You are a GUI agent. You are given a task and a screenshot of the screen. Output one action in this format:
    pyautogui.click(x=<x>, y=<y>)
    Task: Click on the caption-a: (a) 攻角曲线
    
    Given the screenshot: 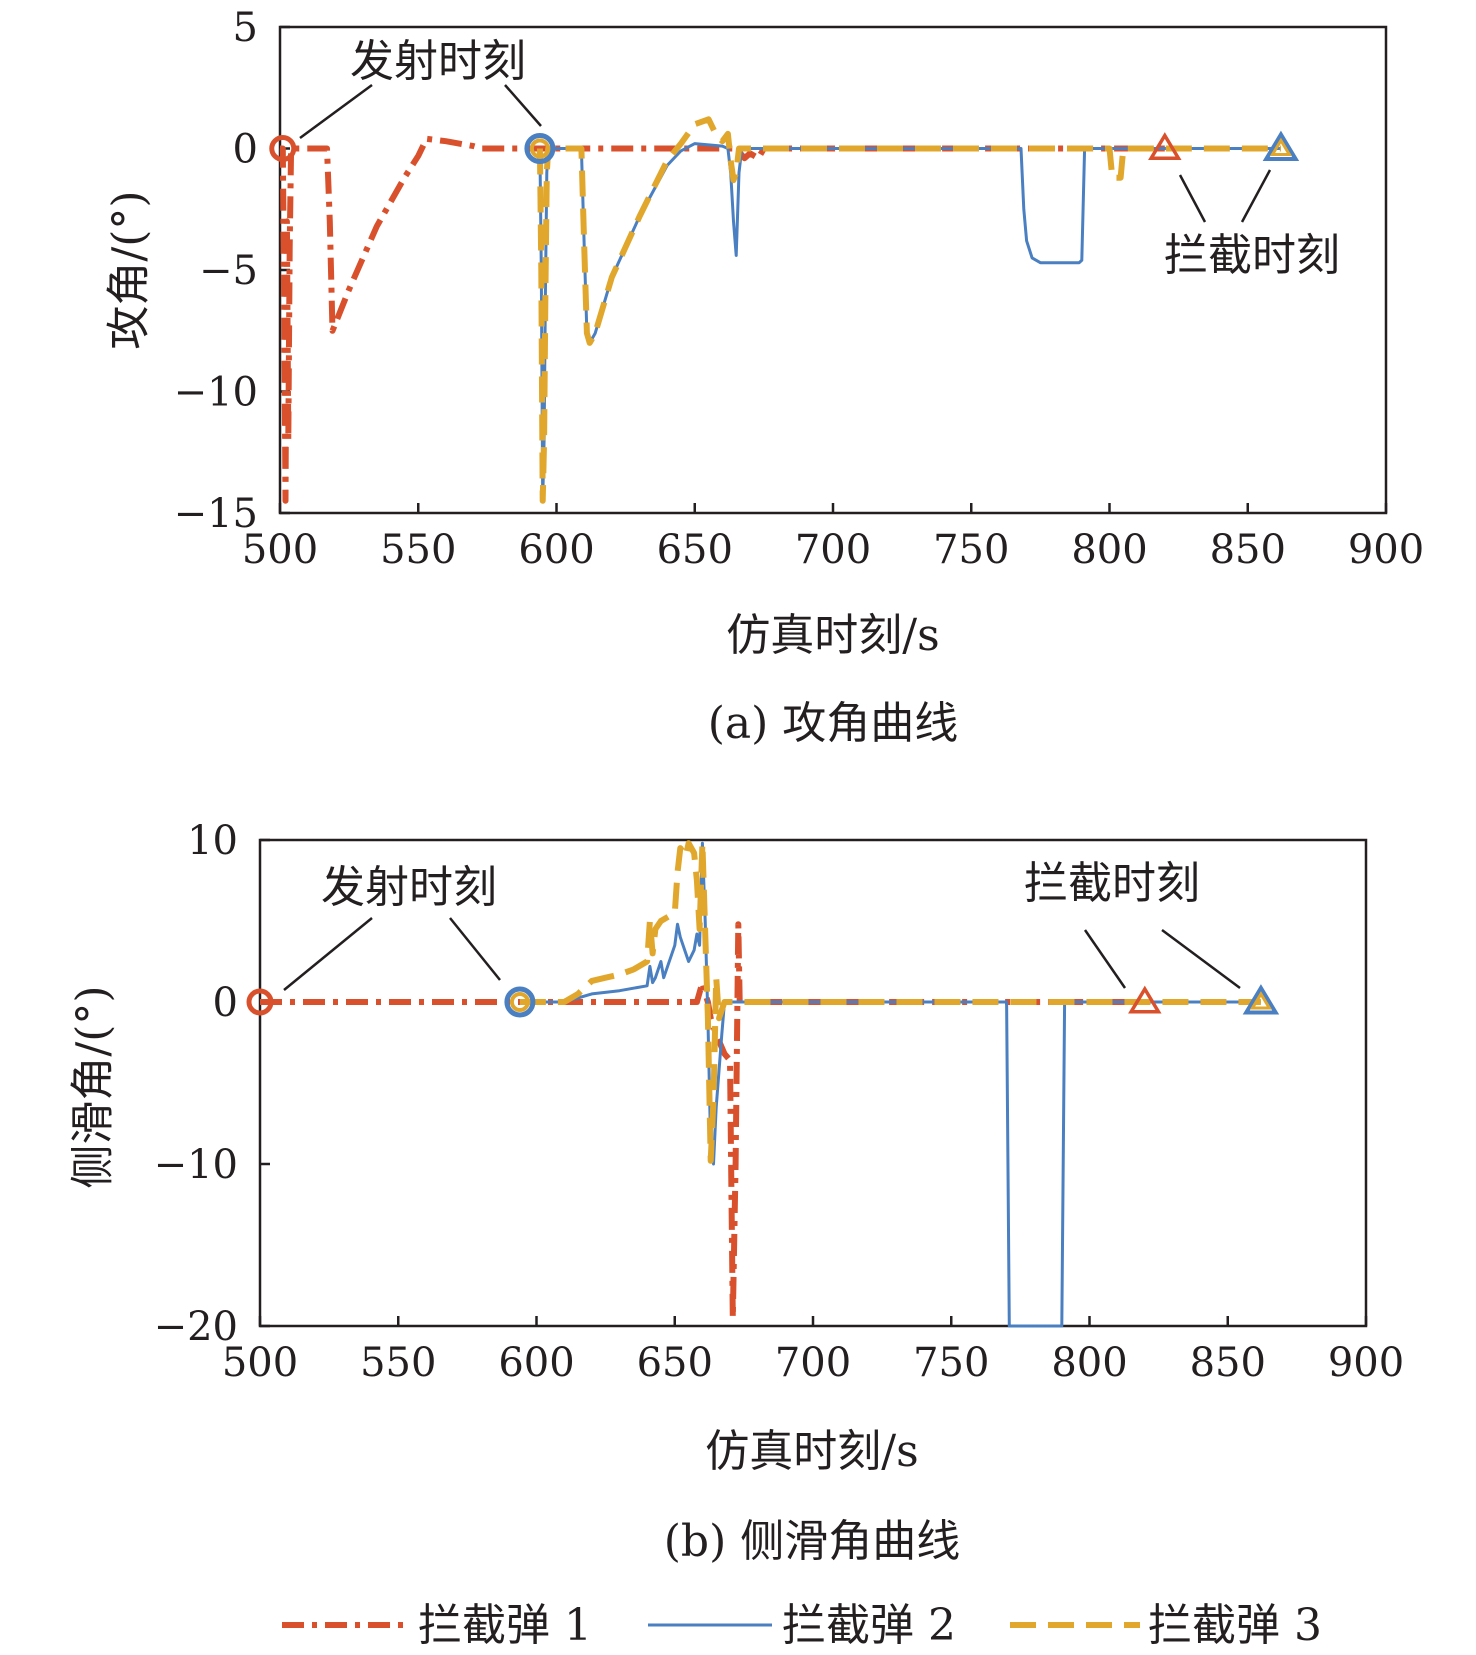 What is the action you would take?
    pyautogui.click(x=833, y=723)
    